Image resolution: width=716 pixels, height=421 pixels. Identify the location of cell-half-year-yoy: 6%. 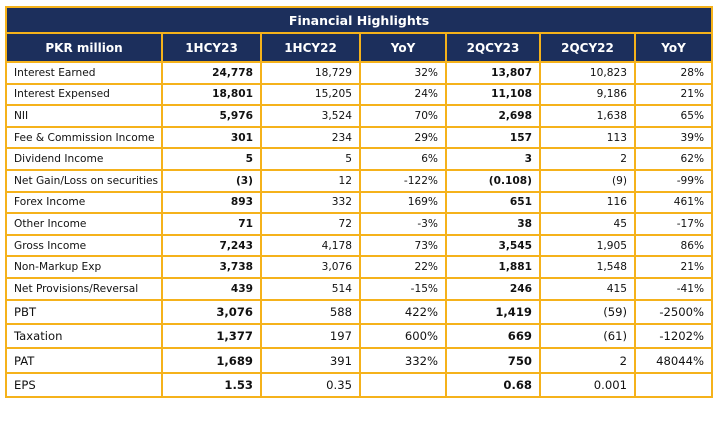
(403, 159).